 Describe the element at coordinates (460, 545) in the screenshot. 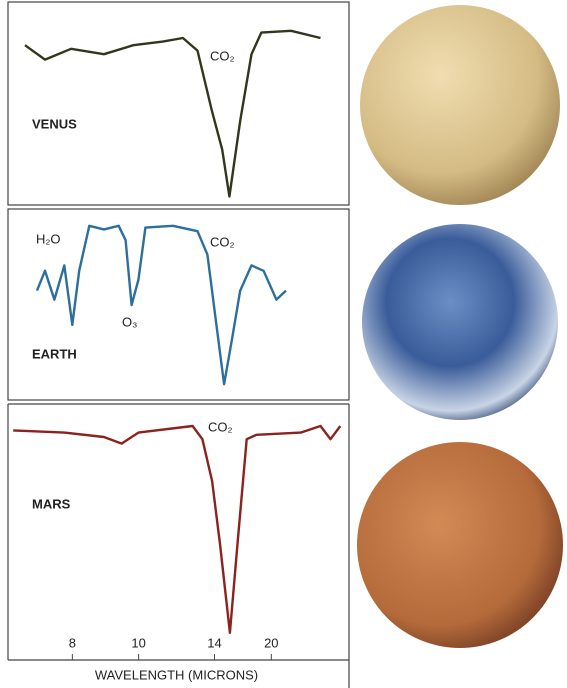

I see `mars-image` at that location.